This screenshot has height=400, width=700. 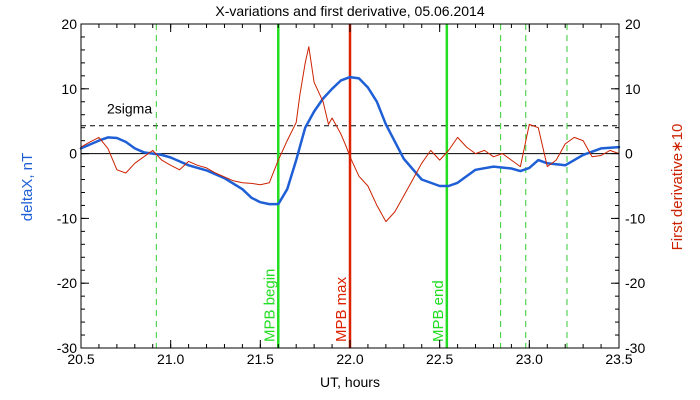 What do you see at coordinates (69, 24) in the screenshot?
I see `y-tick-label-left: 20` at bounding box center [69, 24].